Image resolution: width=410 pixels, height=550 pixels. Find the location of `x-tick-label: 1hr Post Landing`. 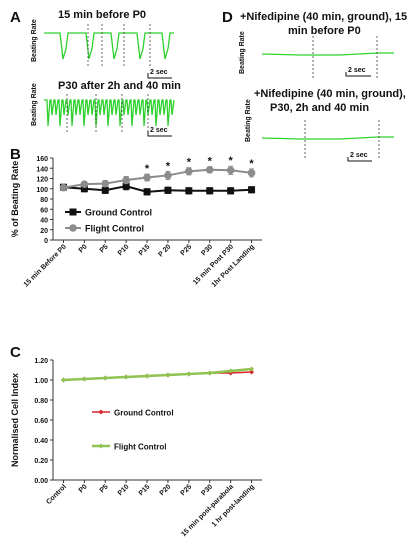

x-tick-label: 1hr Post Landing is located at coordinates (233, 265).